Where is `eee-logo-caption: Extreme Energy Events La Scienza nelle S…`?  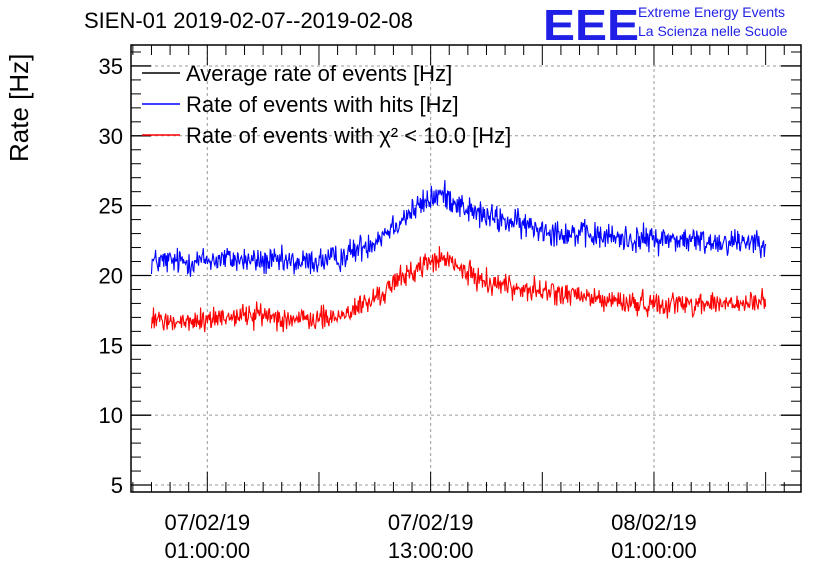
eee-logo-caption: Extreme Energy Events La Scienza nelle S… is located at coordinates (712, 22).